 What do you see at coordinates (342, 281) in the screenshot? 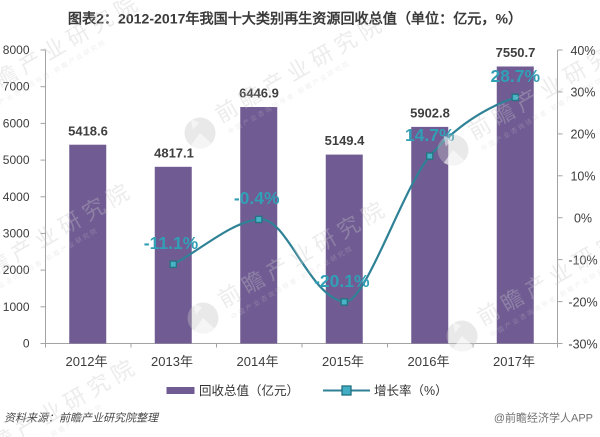
I see `svg-text: -20.1%` at bounding box center [342, 281].